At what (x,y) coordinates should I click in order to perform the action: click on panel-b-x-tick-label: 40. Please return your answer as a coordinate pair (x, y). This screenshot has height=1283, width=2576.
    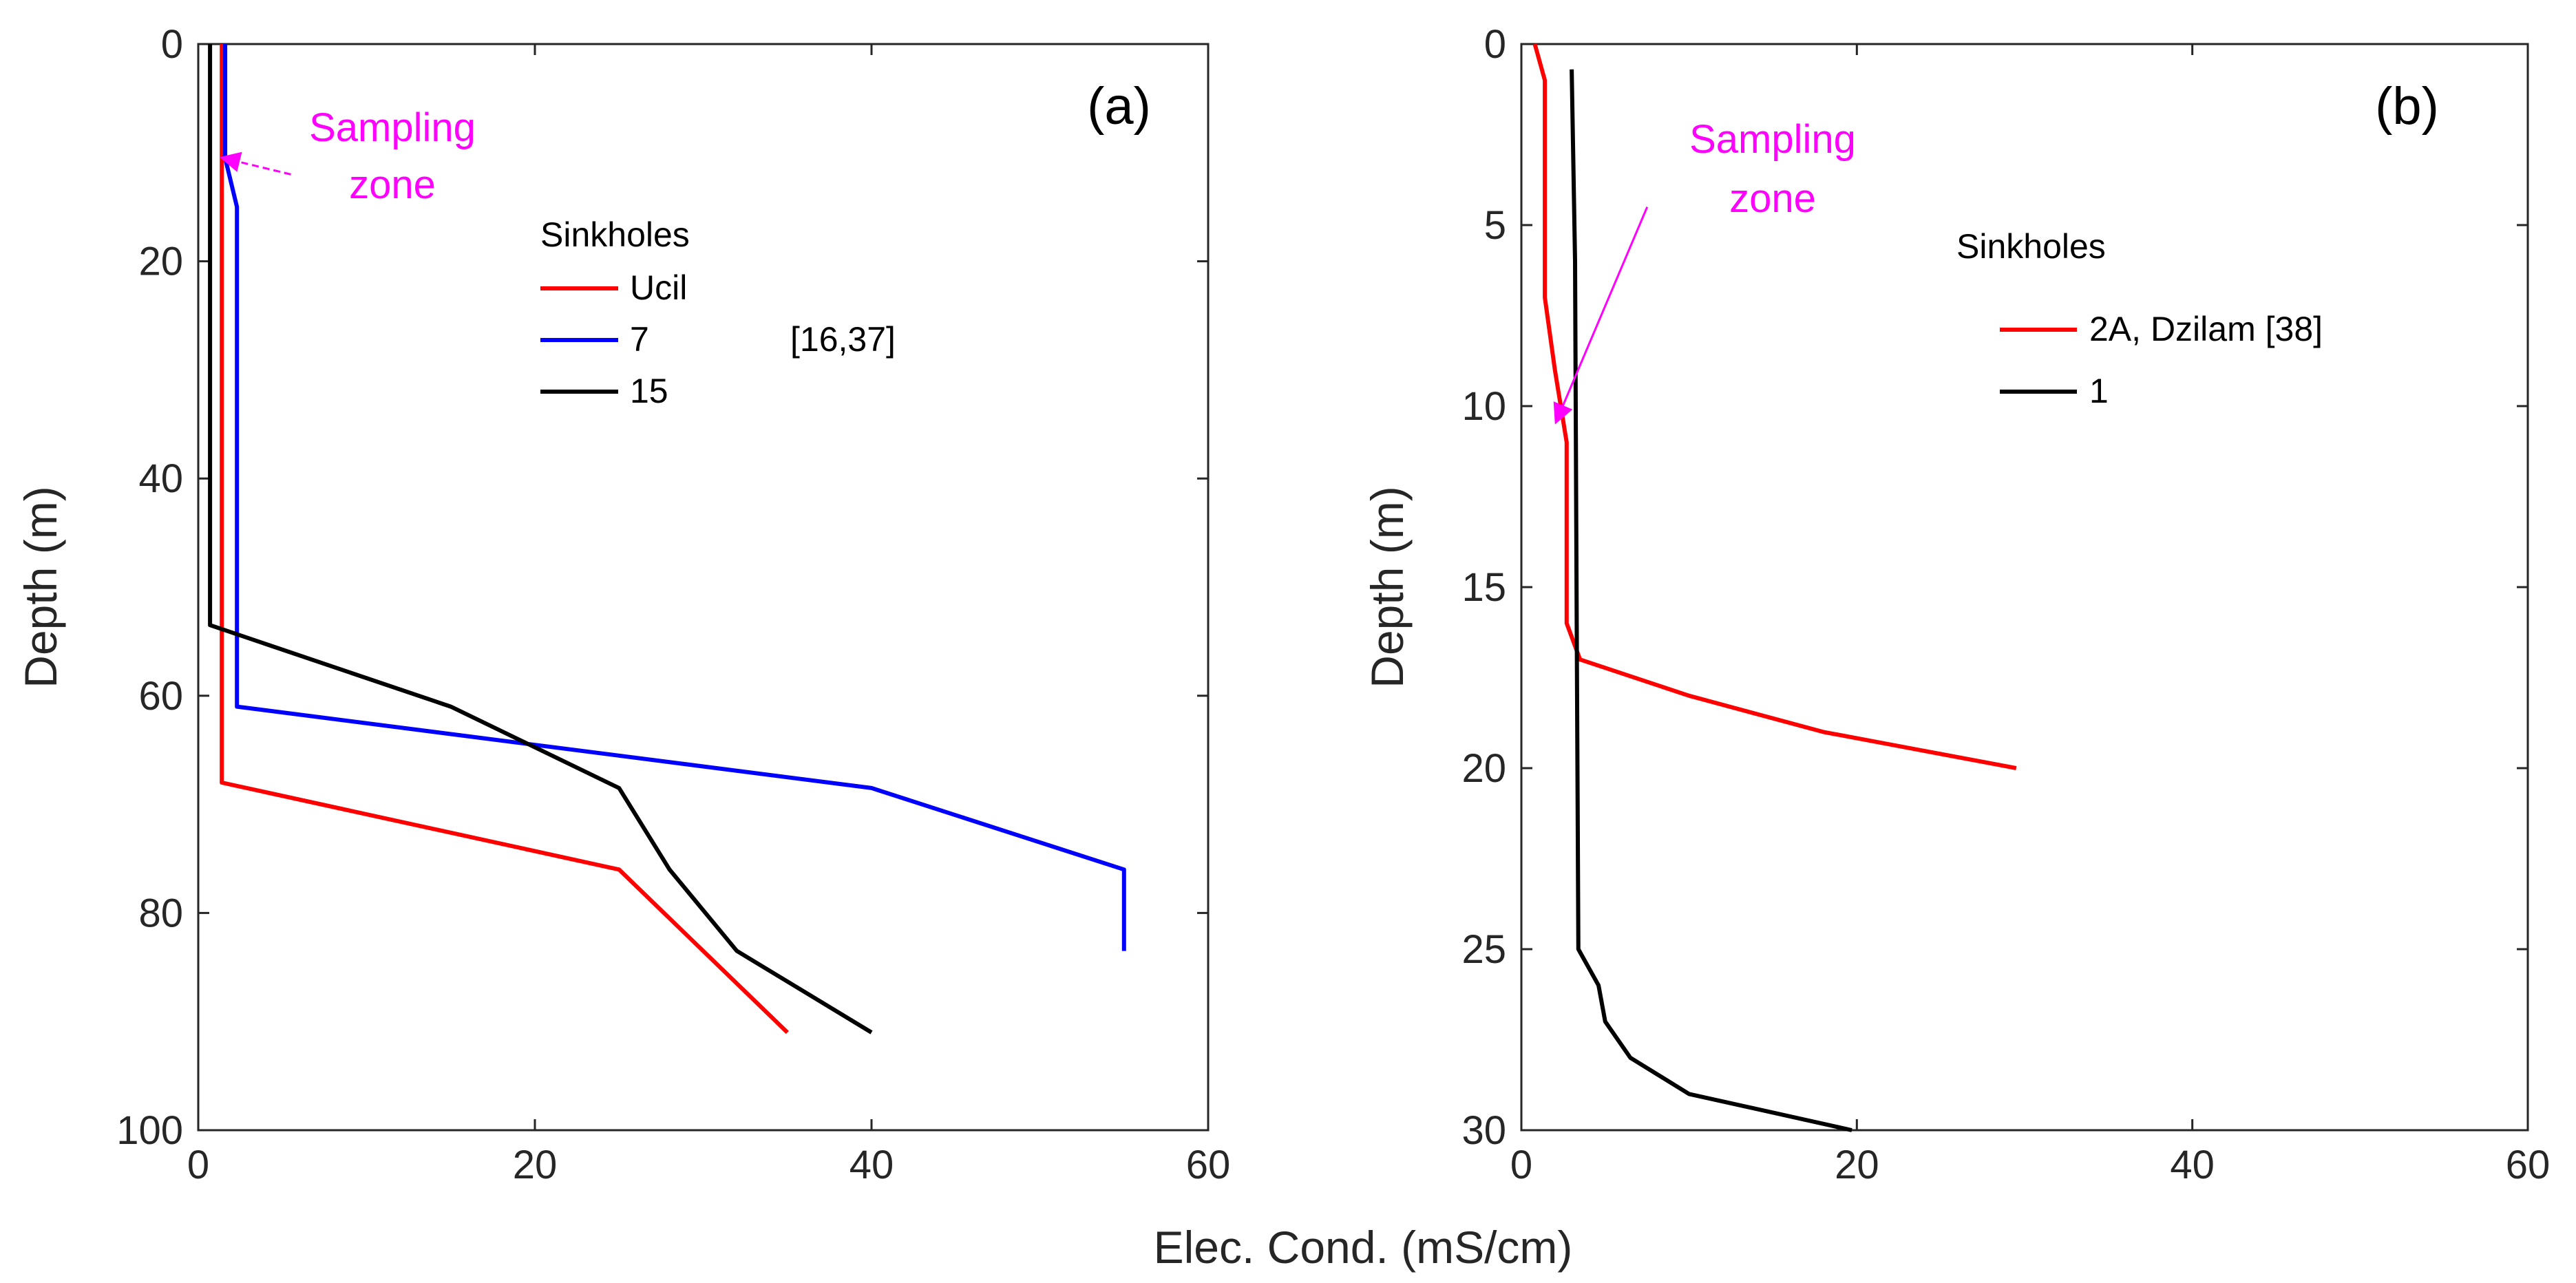
    Looking at the image, I should click on (2193, 1165).